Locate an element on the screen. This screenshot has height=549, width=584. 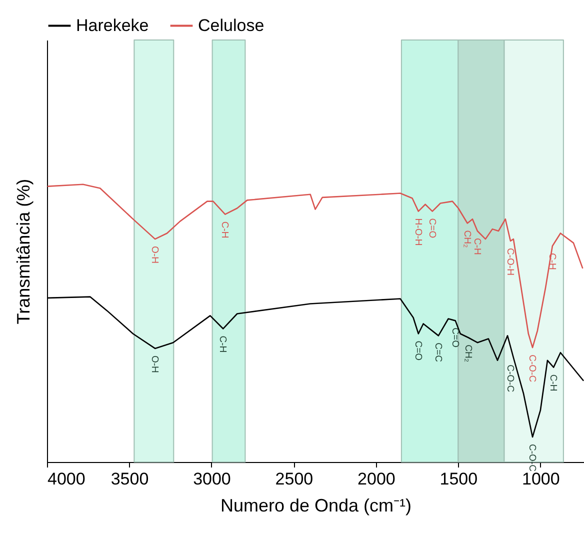
annotation: C-O-H is located at coordinates (510, 262).